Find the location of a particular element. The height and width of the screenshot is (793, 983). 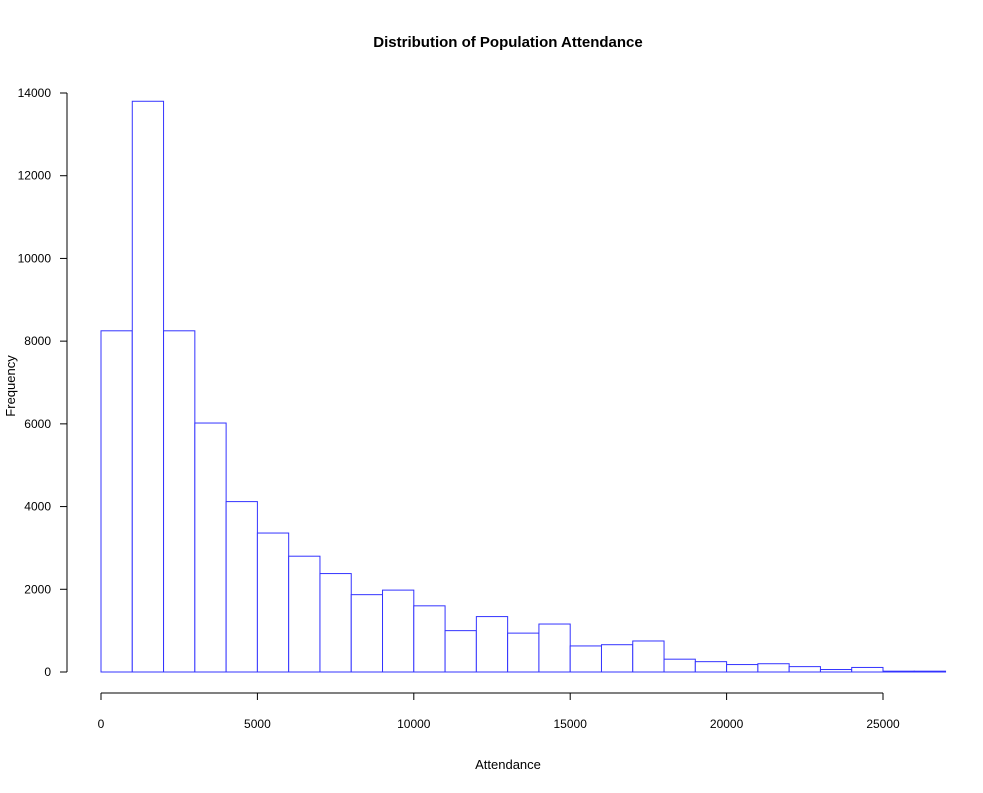

x-tick-label: 20000 is located at coordinates (727, 724).